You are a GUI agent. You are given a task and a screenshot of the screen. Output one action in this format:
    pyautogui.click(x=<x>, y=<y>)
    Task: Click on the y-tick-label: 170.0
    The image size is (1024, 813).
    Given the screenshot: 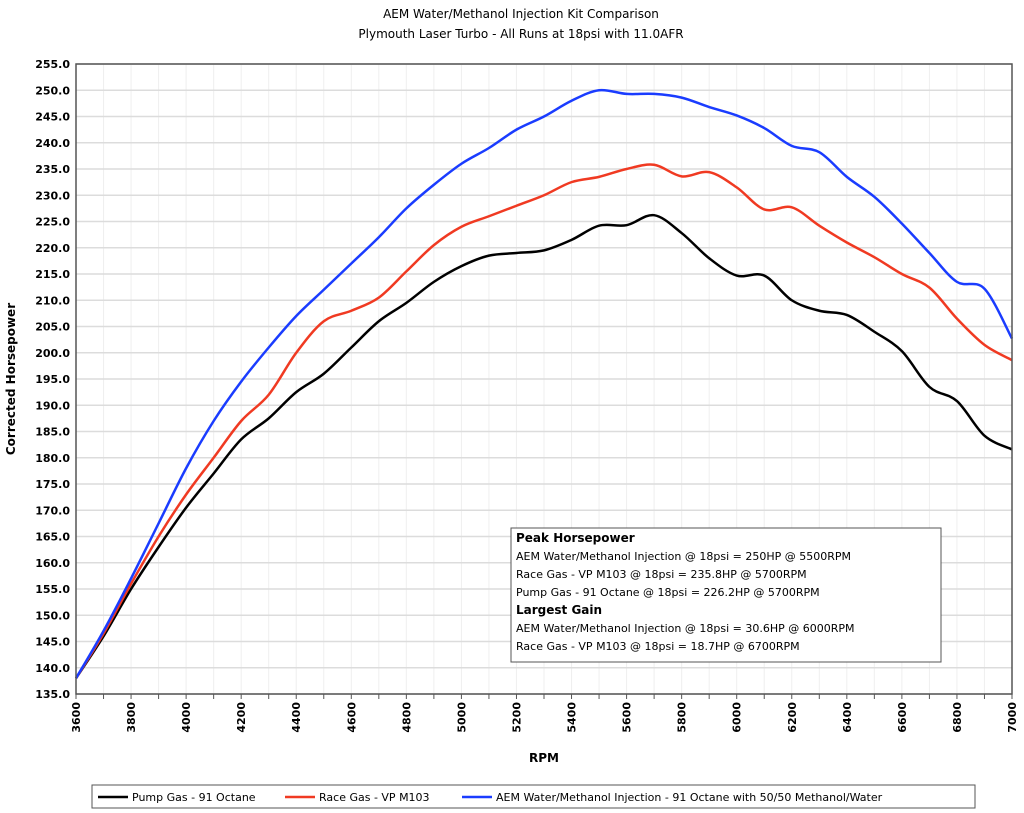 What is the action you would take?
    pyautogui.click(x=52, y=510)
    